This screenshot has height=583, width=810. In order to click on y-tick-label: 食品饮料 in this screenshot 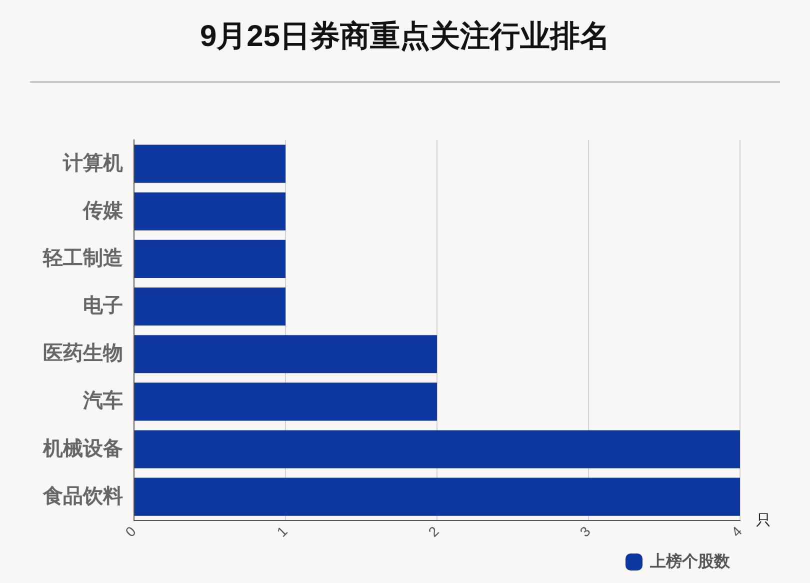, I will do `click(82, 496)`.